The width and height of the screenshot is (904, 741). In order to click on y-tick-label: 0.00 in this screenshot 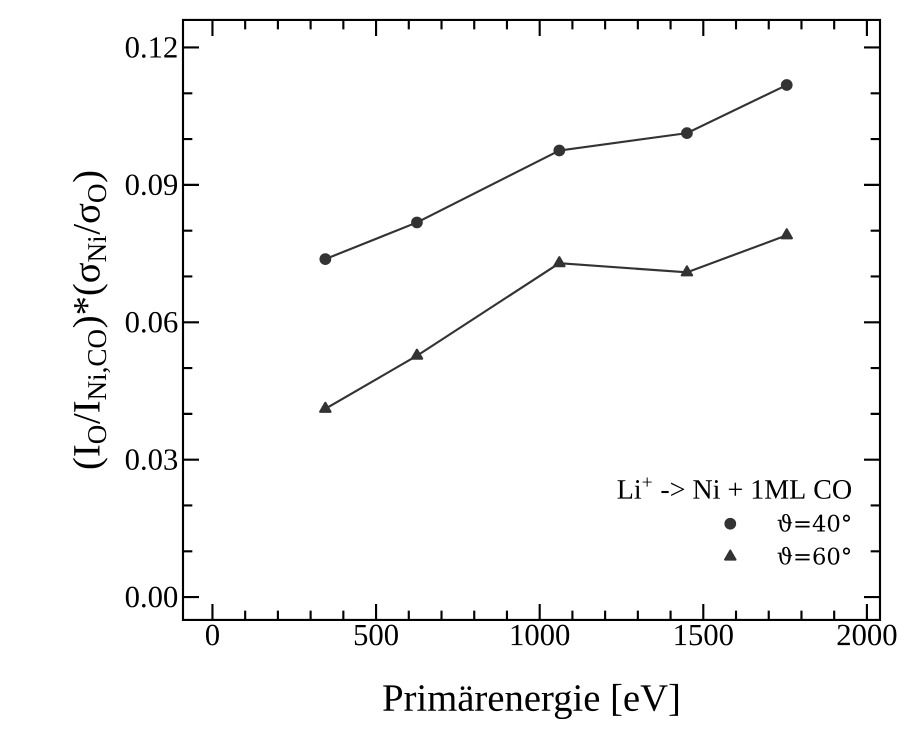, I will do `click(152, 597)`.